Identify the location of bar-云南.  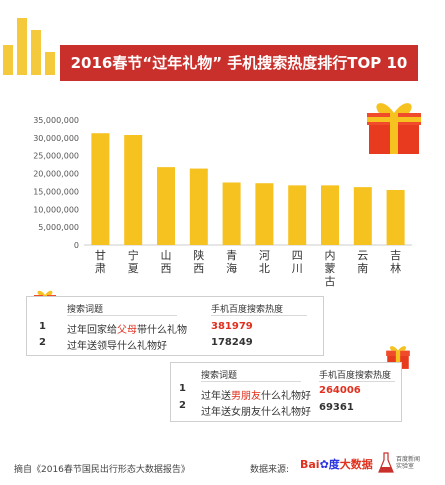
(362, 216).